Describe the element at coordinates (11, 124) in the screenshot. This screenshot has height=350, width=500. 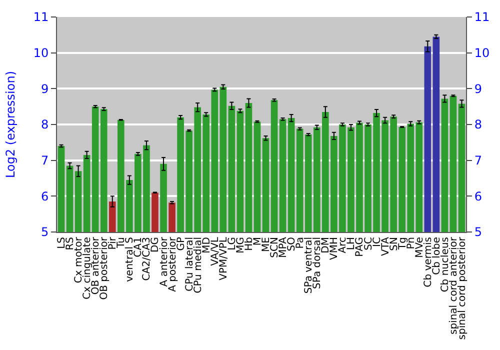
I see `y-axis-title: Log2 (expression)` at that location.